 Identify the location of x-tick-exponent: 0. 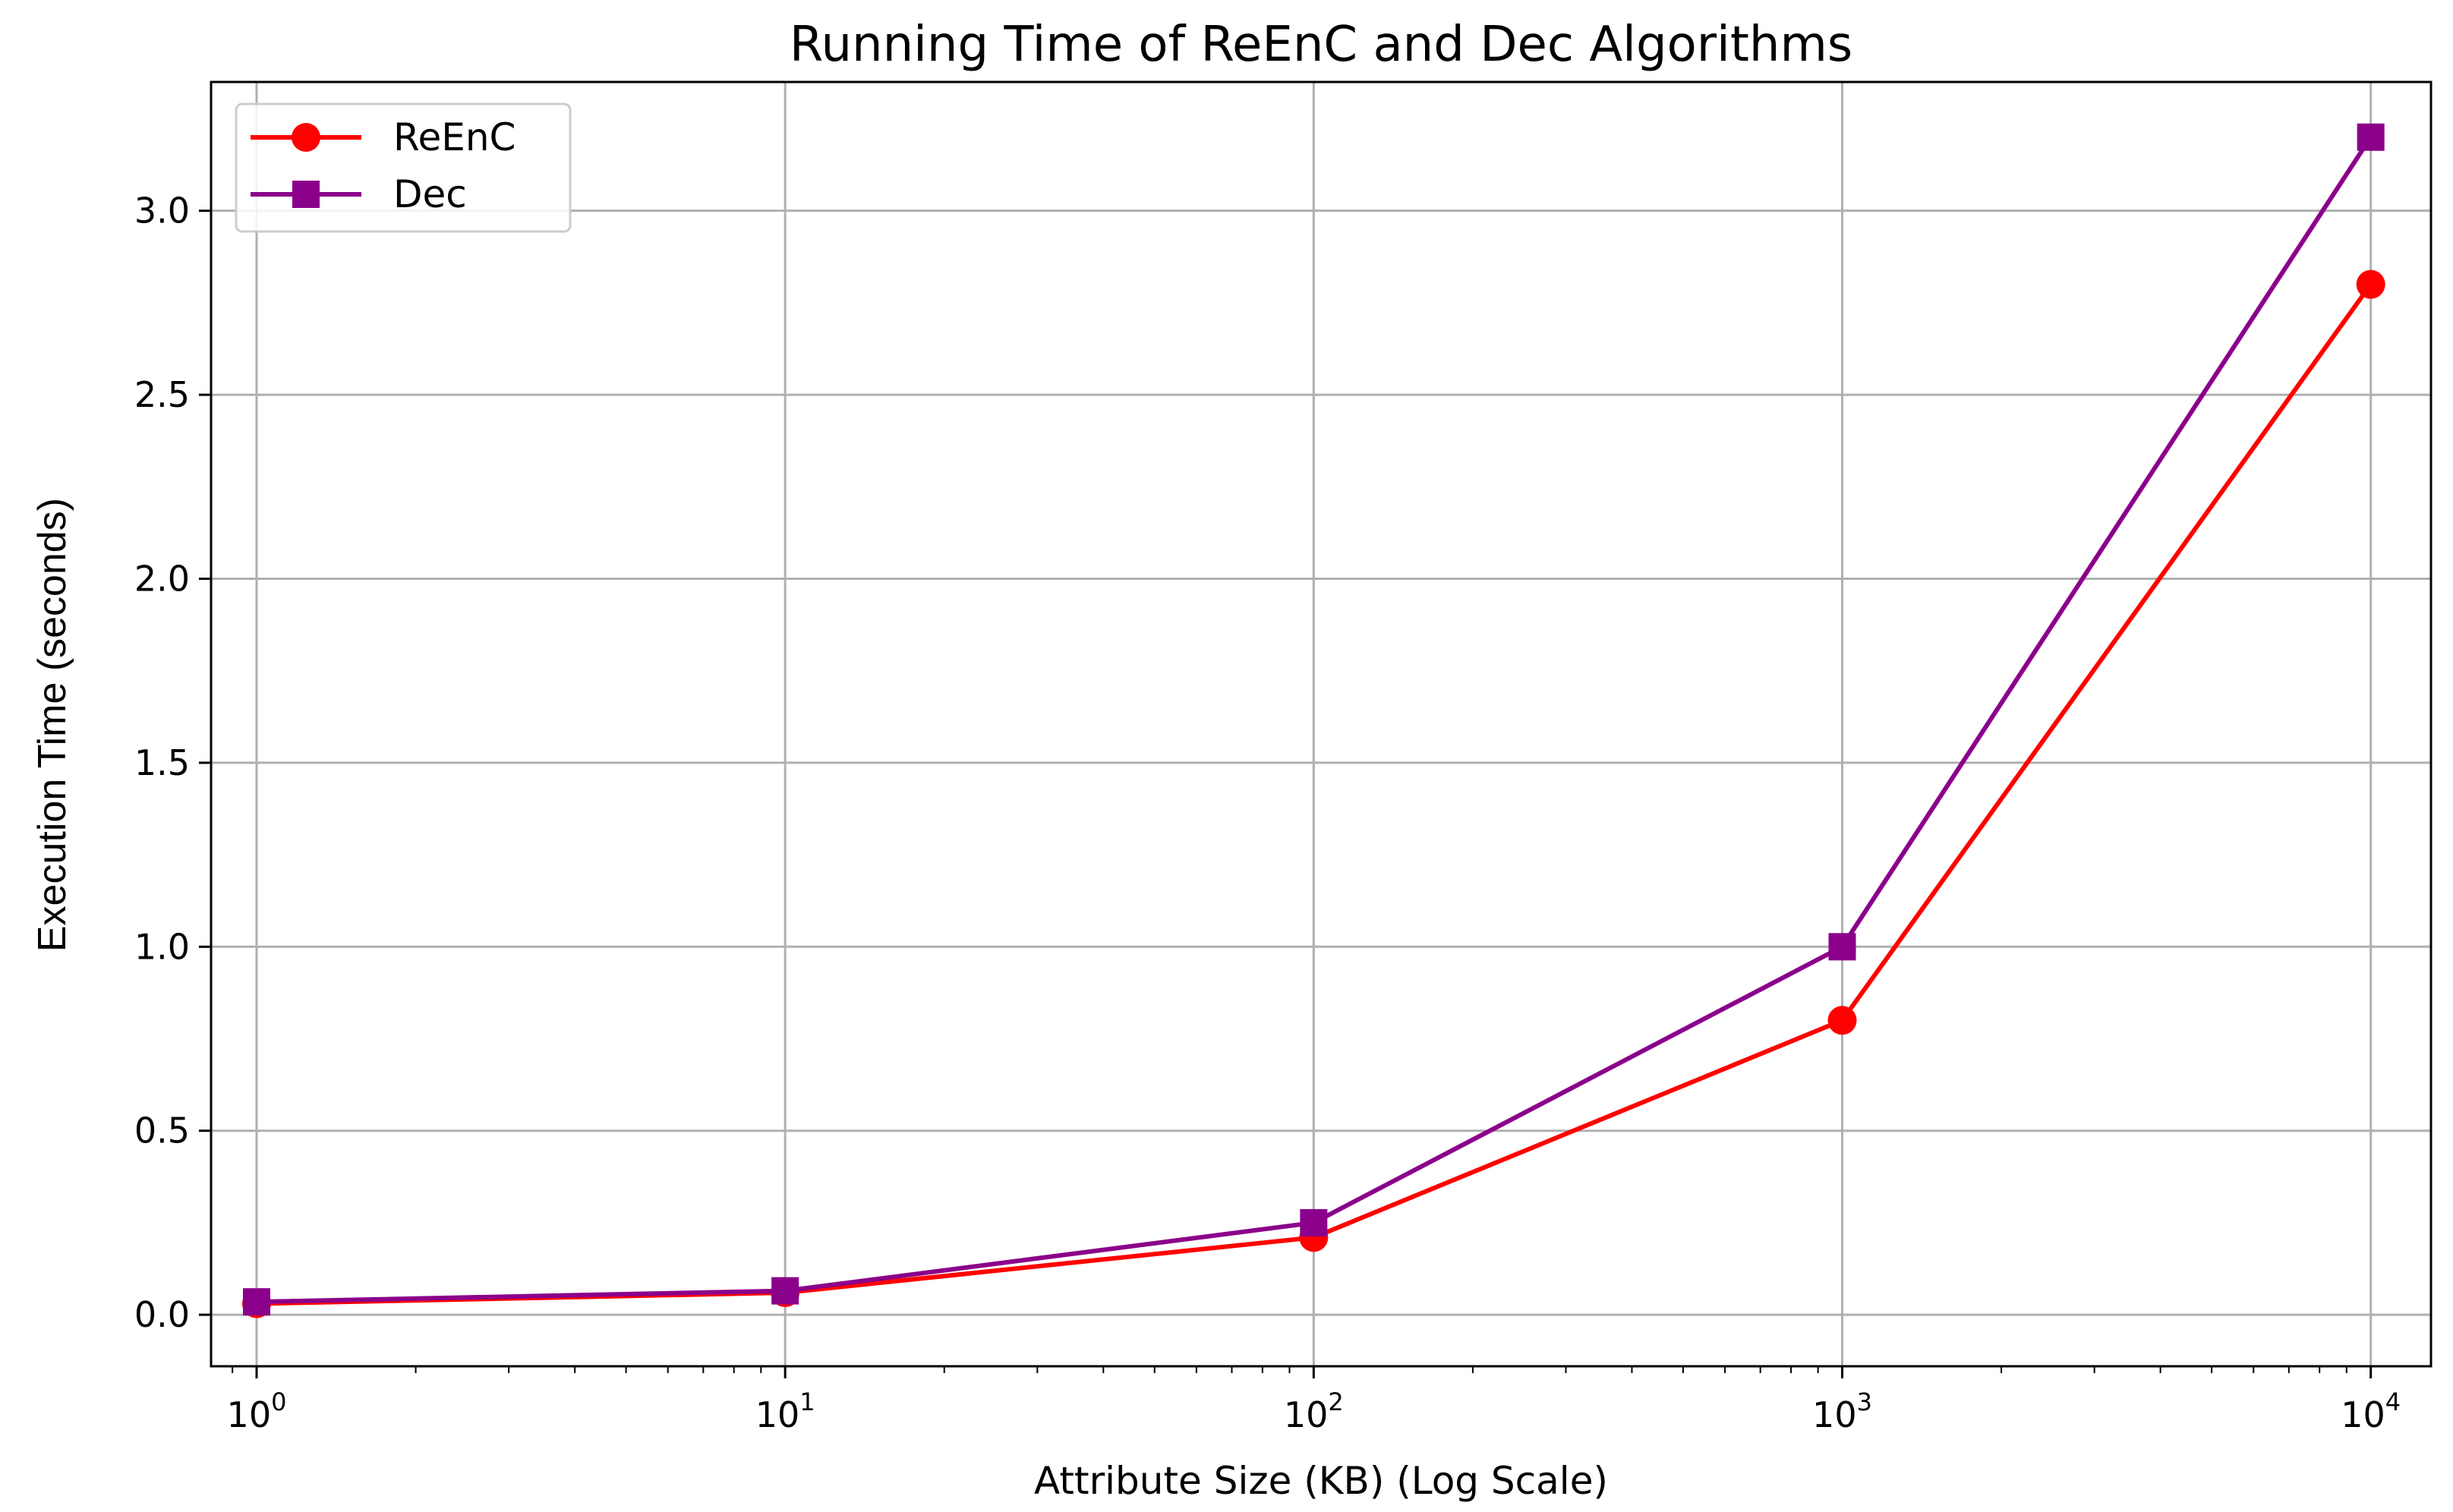
(278, 1402).